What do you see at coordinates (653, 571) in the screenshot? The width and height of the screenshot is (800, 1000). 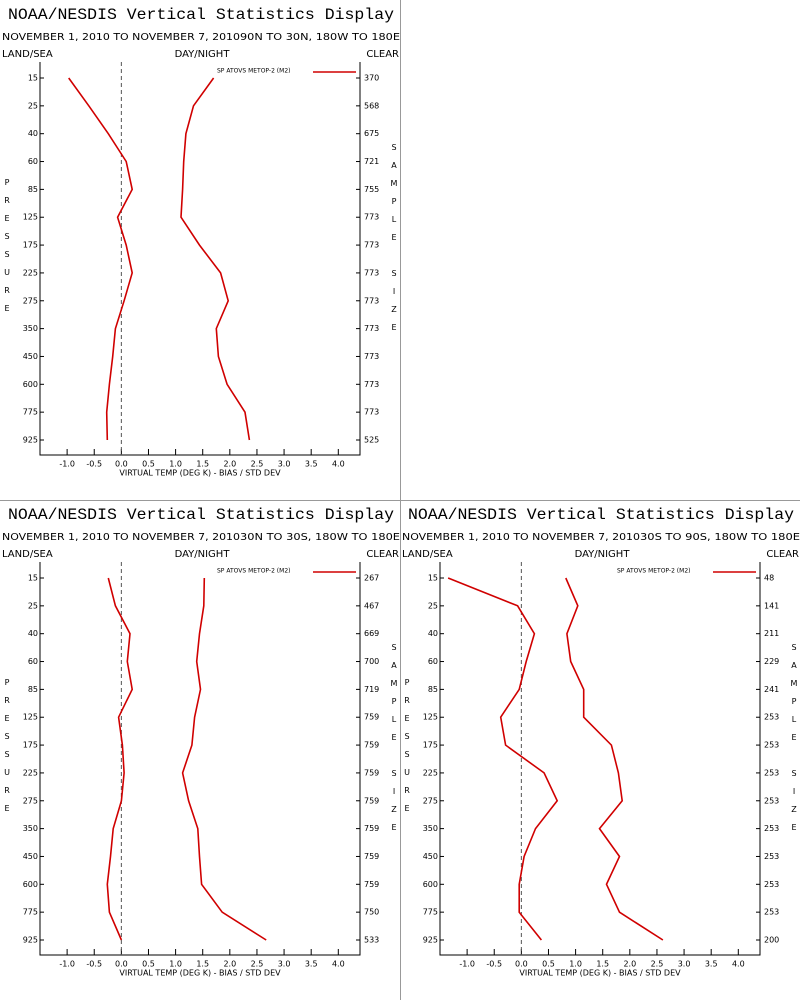 I see `legend-label: SP ATOVS METOP-2 (M2)` at bounding box center [653, 571].